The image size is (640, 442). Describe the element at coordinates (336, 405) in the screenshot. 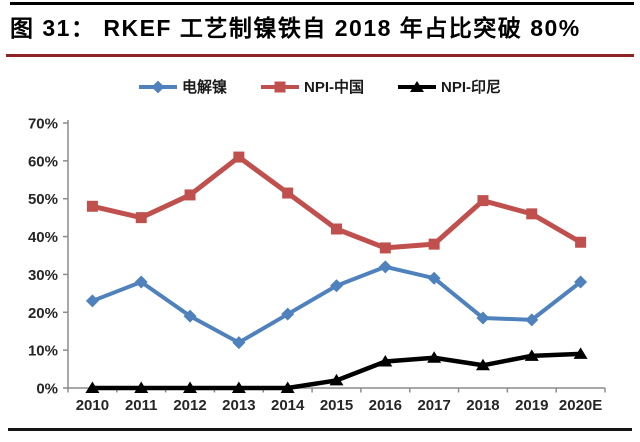

I see `x-axis-tick-label: 2015` at that location.